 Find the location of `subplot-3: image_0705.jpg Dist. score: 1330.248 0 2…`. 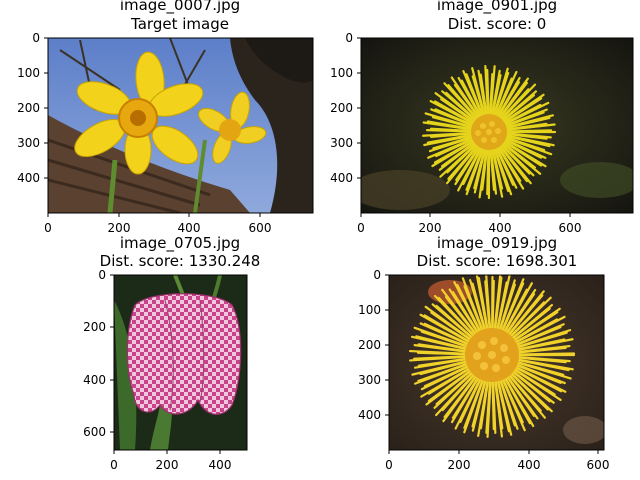

subplot-3: image_0705.jpg Dist. score: 1330.248 0 2… is located at coordinates (171, 353).